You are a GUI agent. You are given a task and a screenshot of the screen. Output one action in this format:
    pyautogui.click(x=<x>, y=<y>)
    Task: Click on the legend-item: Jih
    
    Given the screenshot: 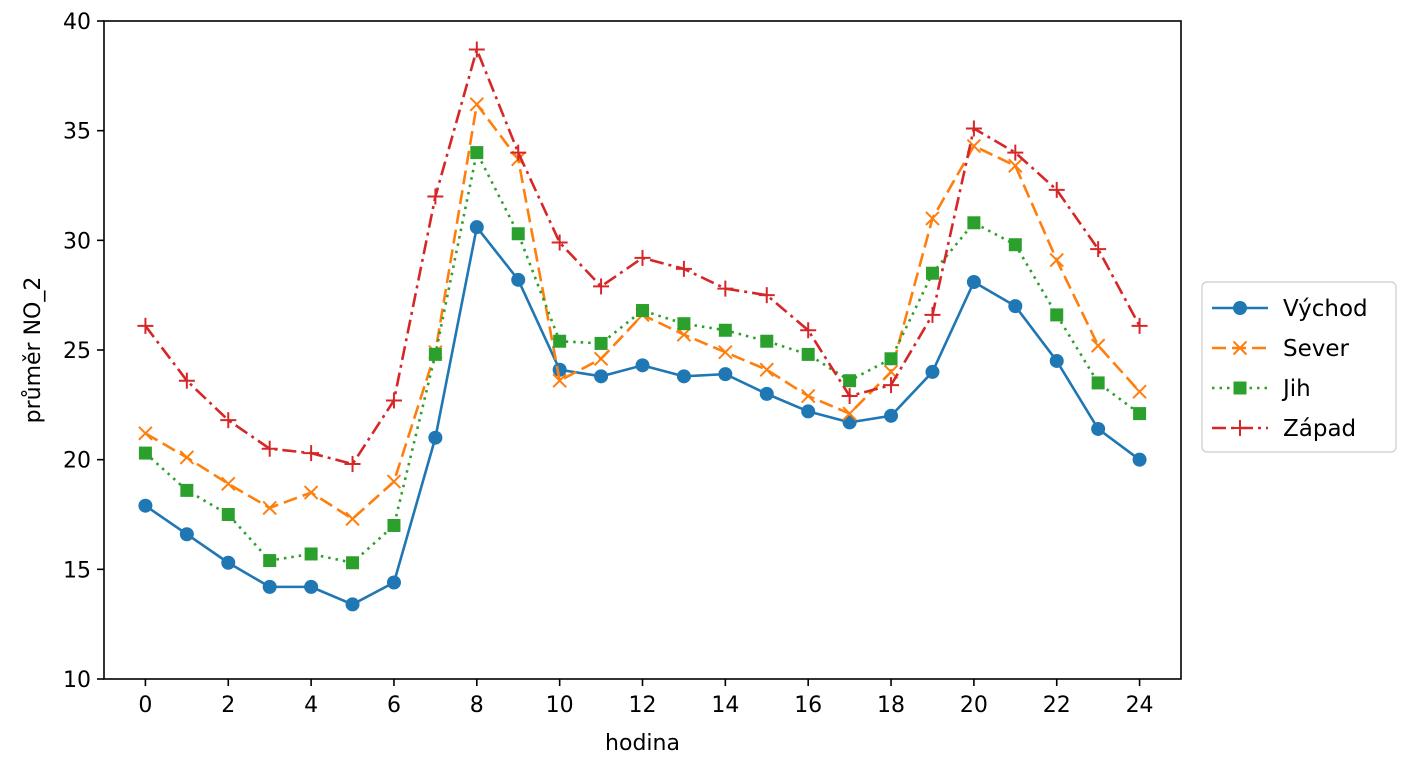 What is the action you would take?
    pyautogui.click(x=1261, y=389)
    